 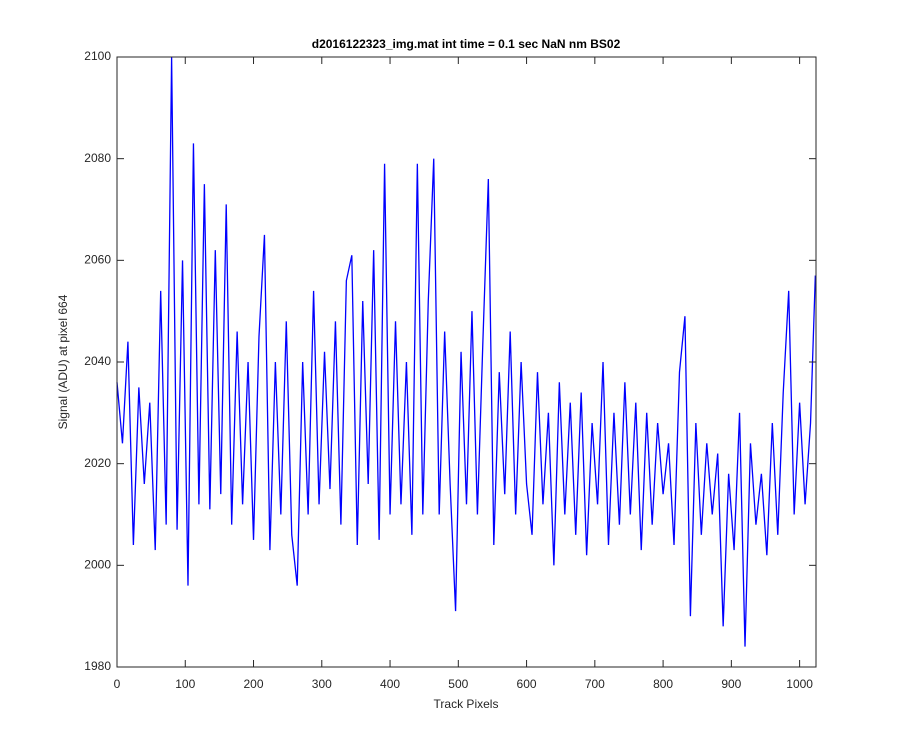 I want to click on x-tick-label: 500, so click(x=458, y=684).